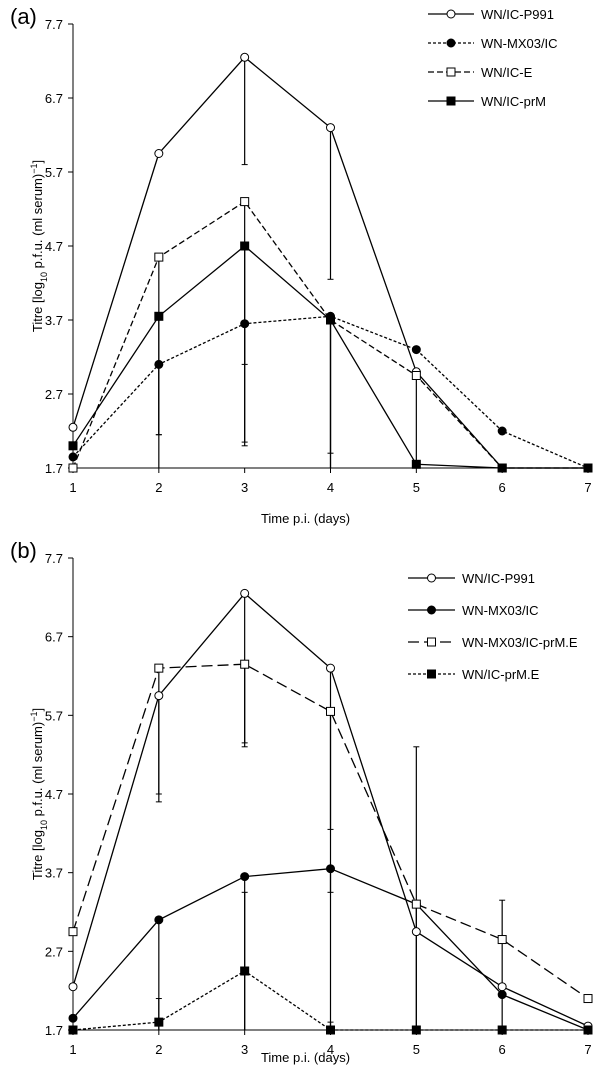 The height and width of the screenshot is (1068, 614). I want to click on x-tick-label: 4, so click(330, 487).